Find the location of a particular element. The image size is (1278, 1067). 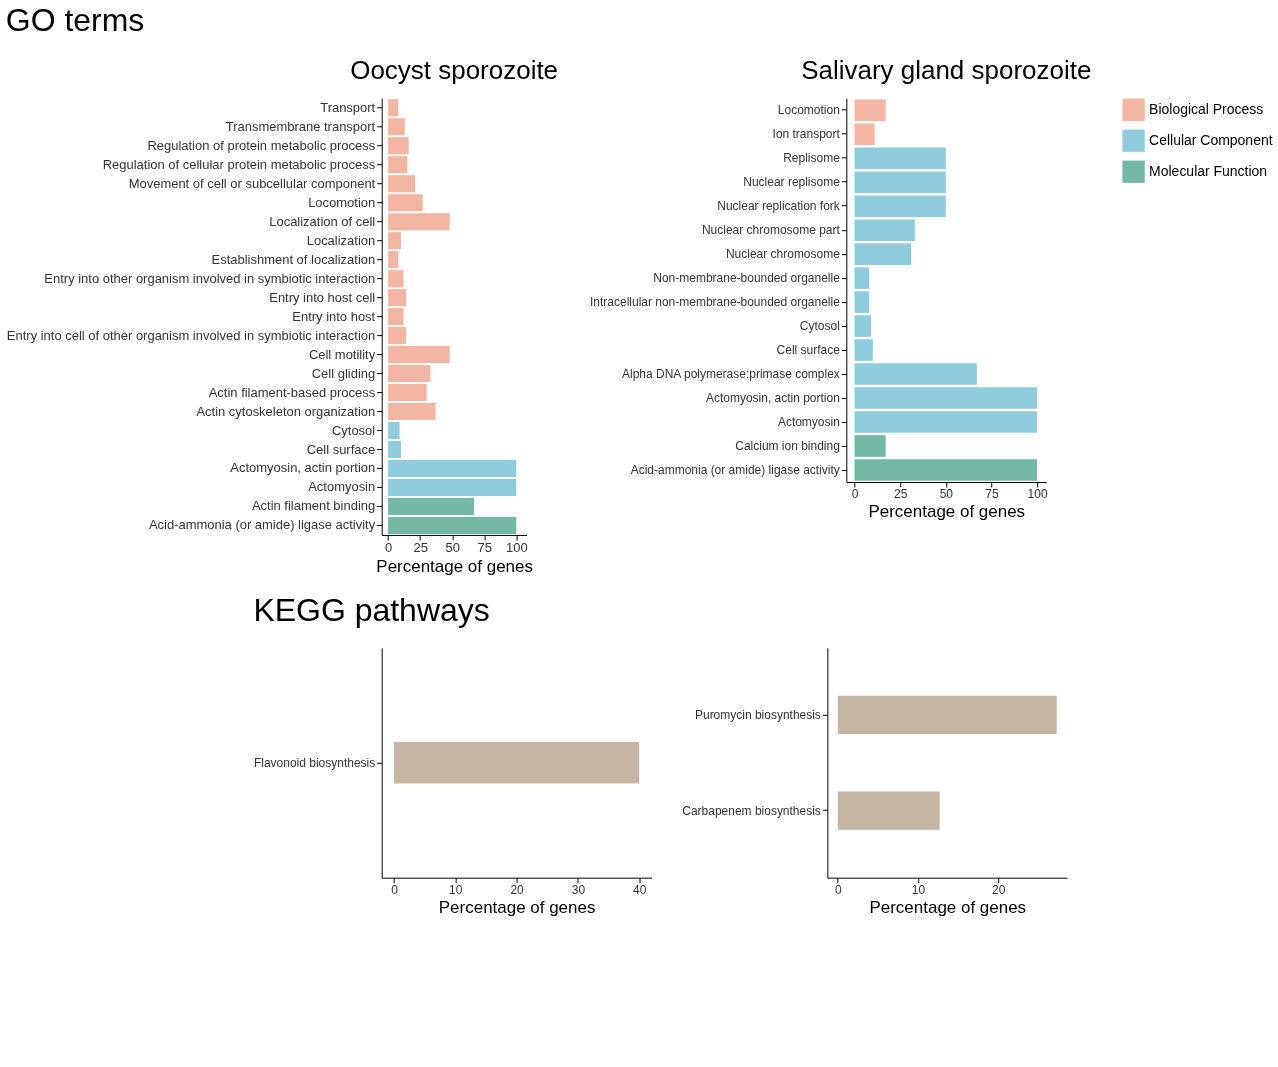

y-tick-label: Transmembrane transport is located at coordinates (300, 126).